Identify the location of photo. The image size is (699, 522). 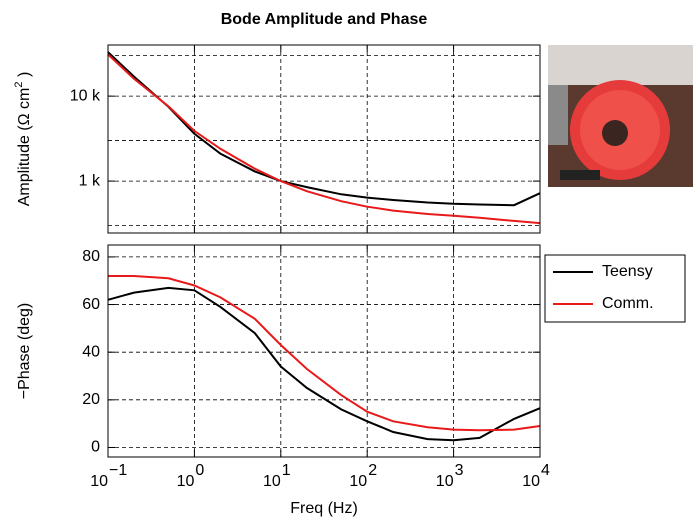
(620, 116).